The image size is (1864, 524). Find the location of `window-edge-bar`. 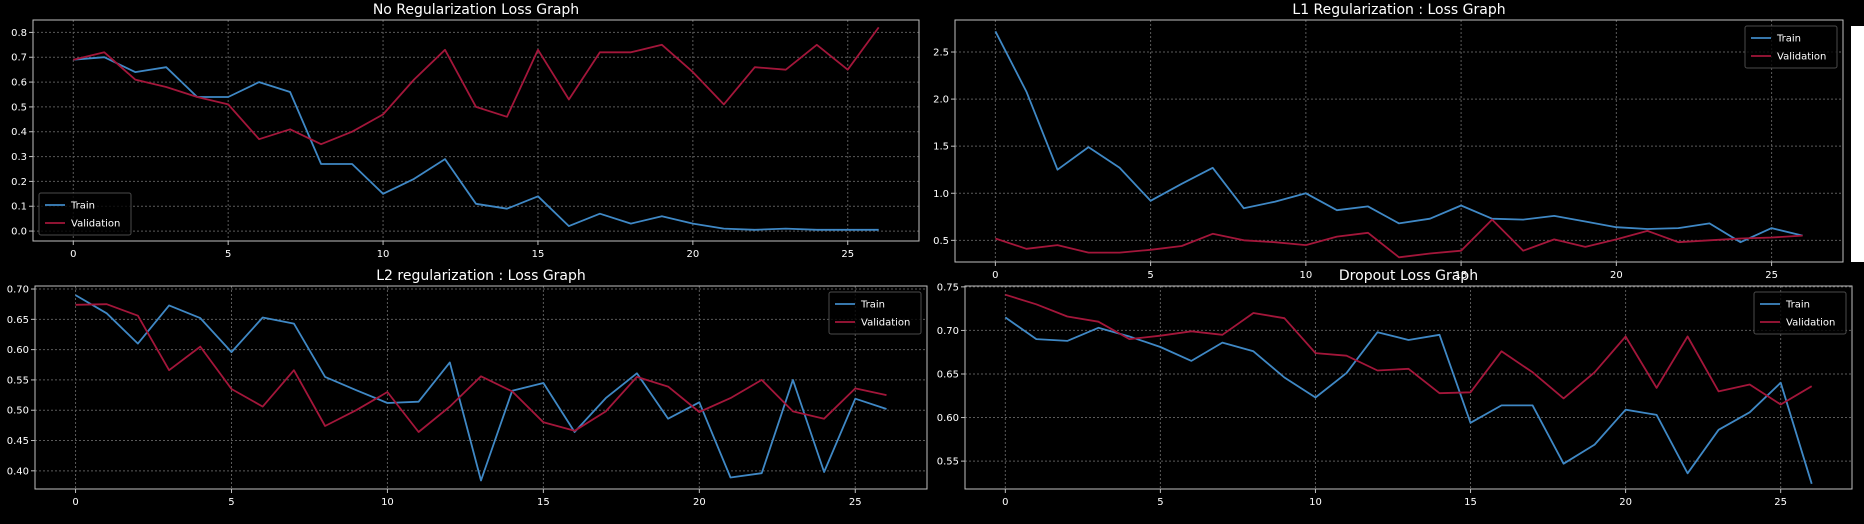

window-edge-bar is located at coordinates (1857, 144).